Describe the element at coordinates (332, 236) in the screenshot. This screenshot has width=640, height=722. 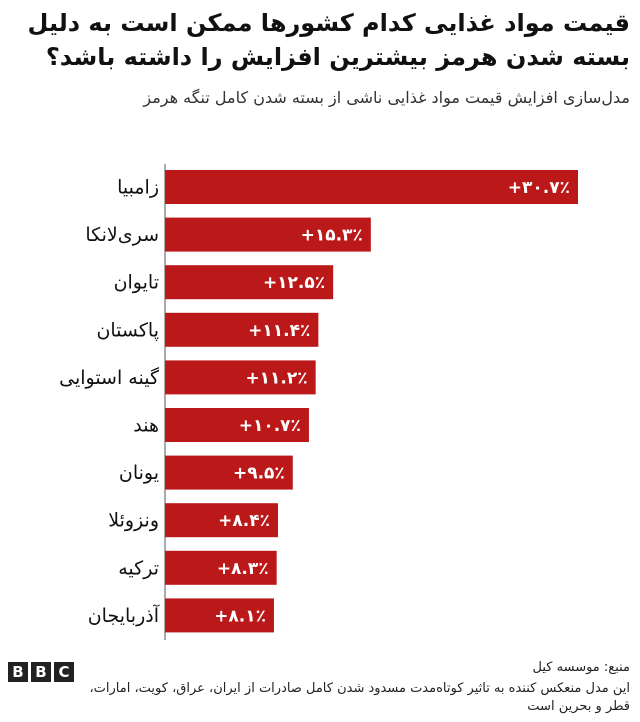
I see `value-label: +۱۵.۳٪` at that location.